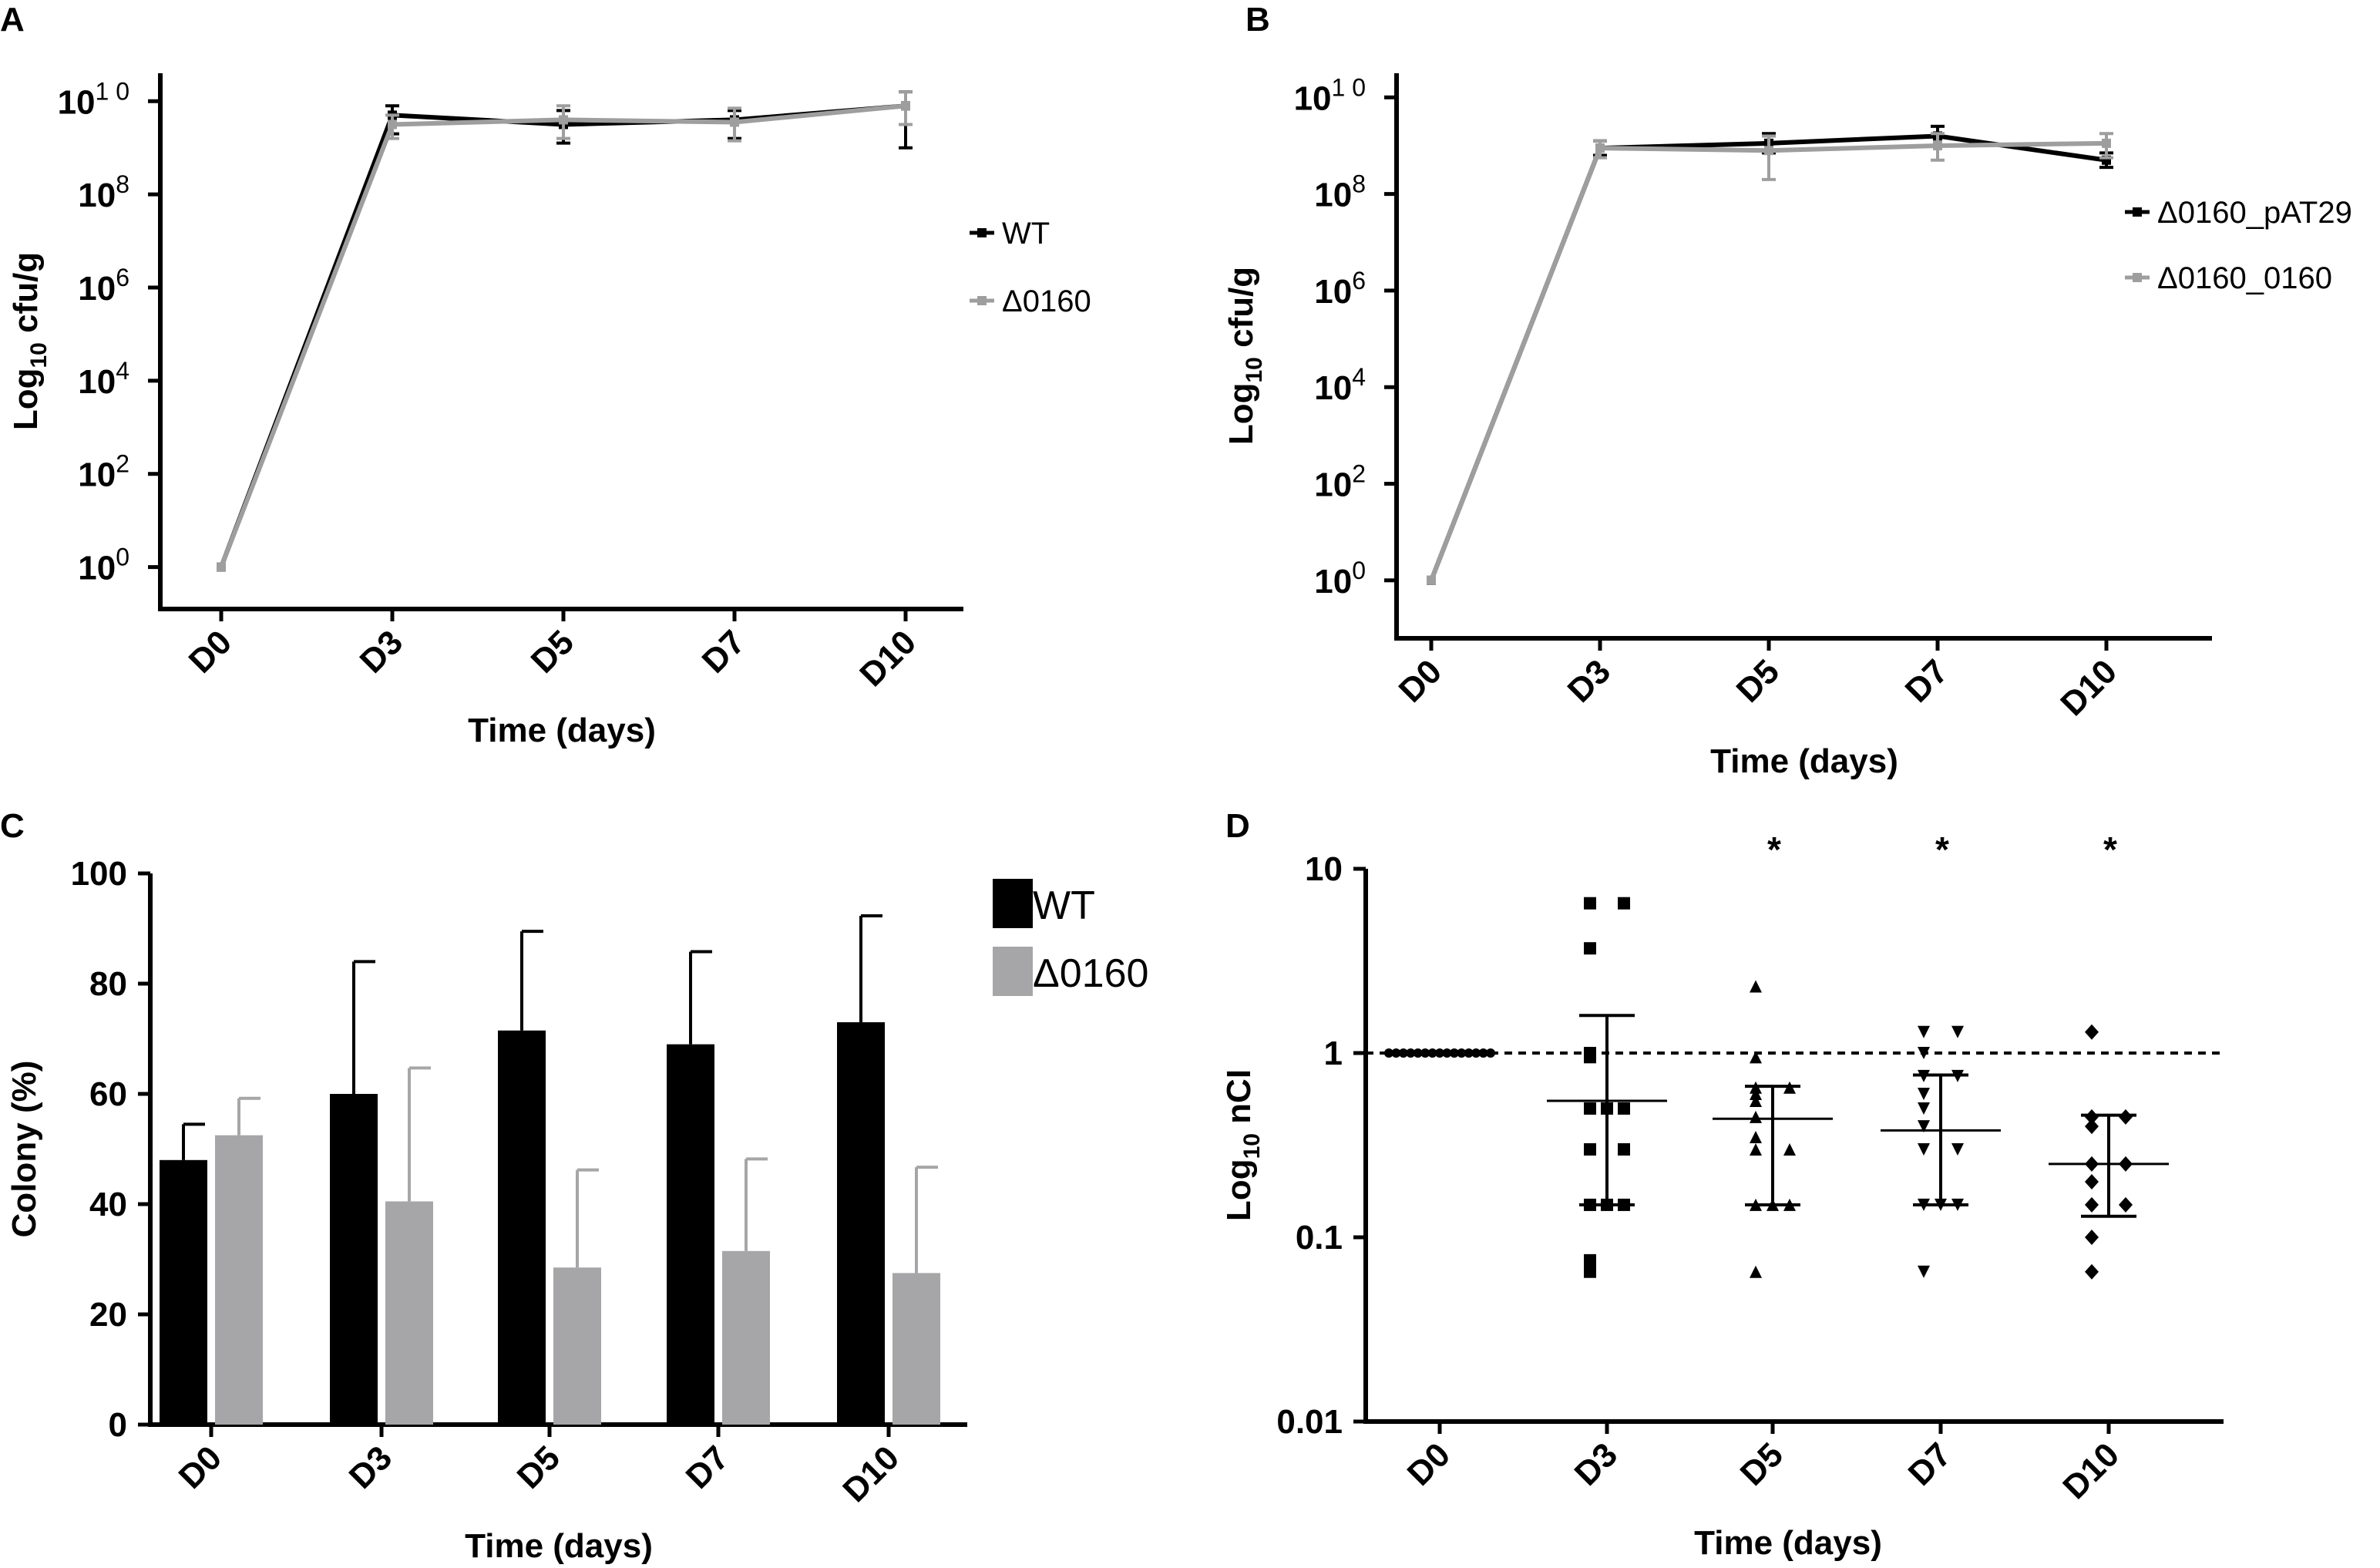 This screenshot has width=2380, height=1568. Describe the element at coordinates (1428, 1463) in the screenshot. I see `panel-d-xtick-label-0-text: D0` at that location.